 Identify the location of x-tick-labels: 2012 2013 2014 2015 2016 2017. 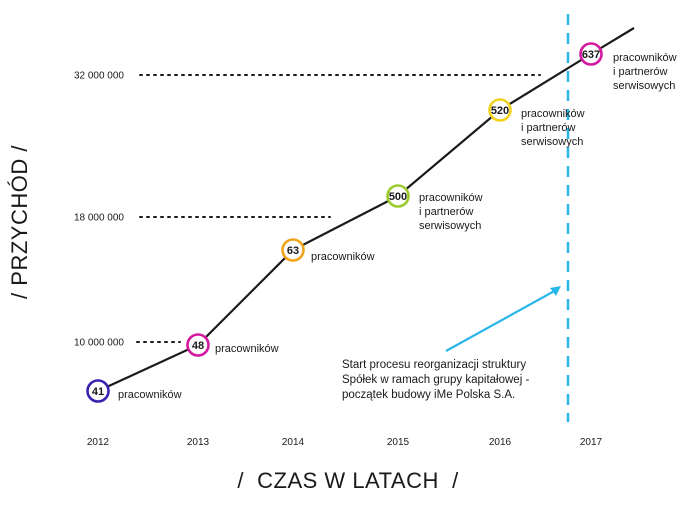
(345, 442).